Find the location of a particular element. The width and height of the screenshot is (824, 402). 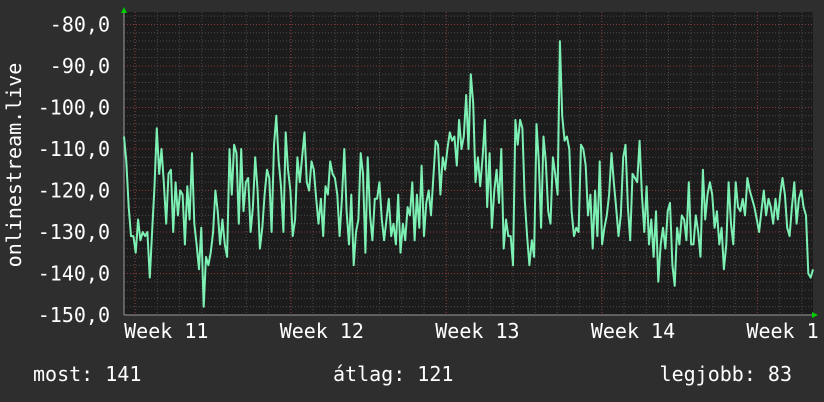

y-tick-label: -130,0 is located at coordinates (74, 232).